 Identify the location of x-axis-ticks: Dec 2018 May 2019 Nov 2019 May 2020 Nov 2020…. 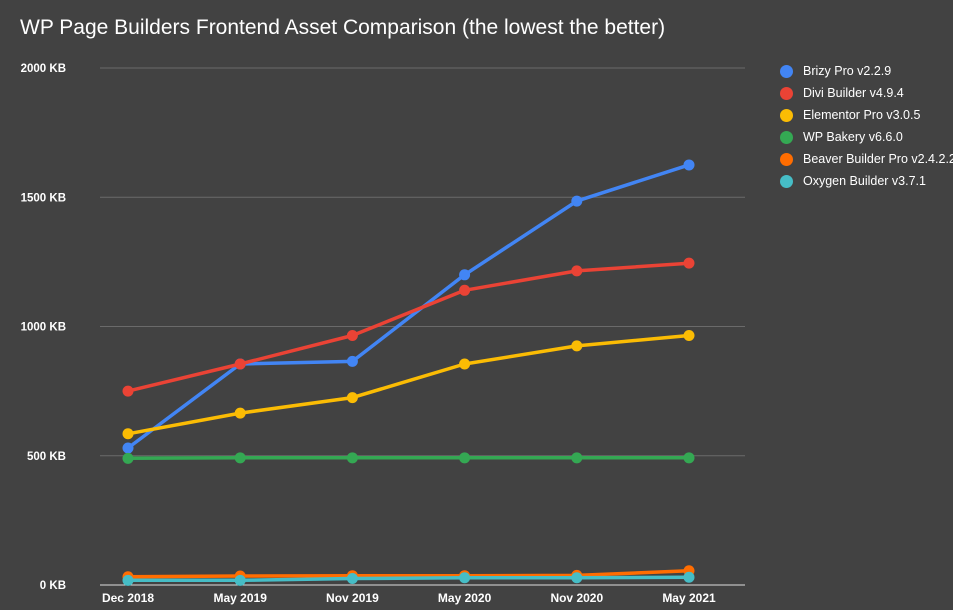
(409, 598).